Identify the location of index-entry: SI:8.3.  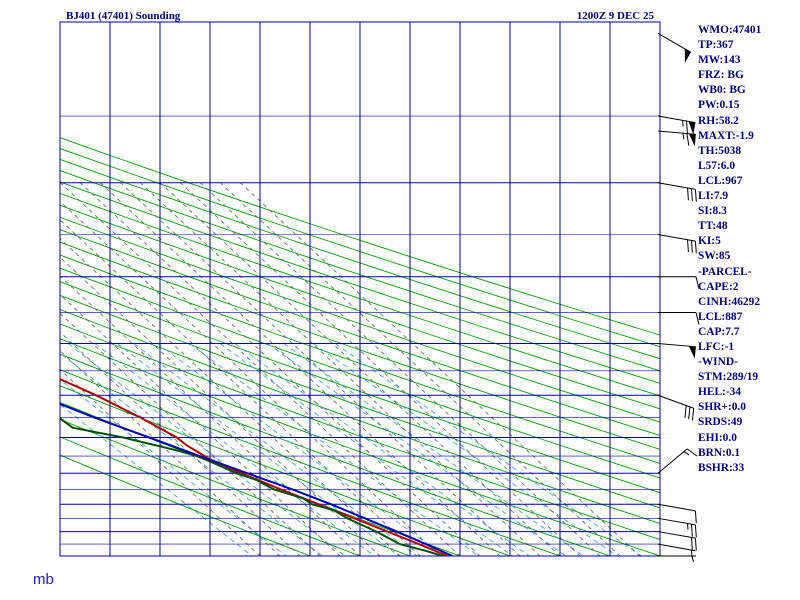
(712, 211).